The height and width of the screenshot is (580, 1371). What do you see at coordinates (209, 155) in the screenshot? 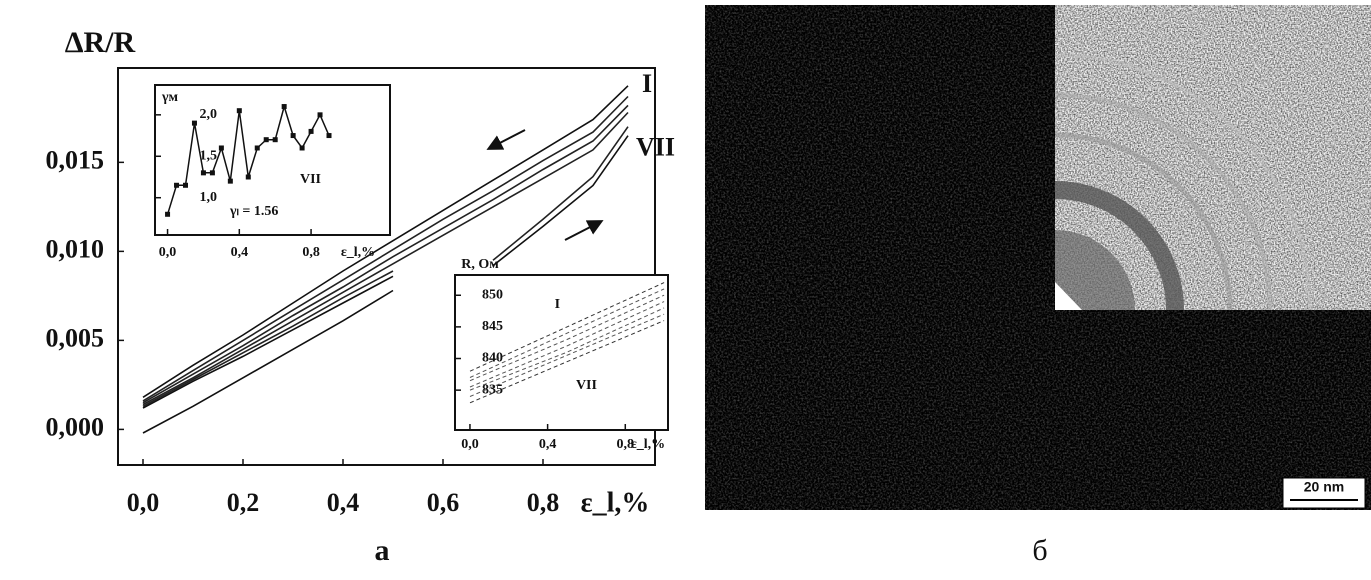
I see `y-tick-label: 1,5` at bounding box center [209, 155].